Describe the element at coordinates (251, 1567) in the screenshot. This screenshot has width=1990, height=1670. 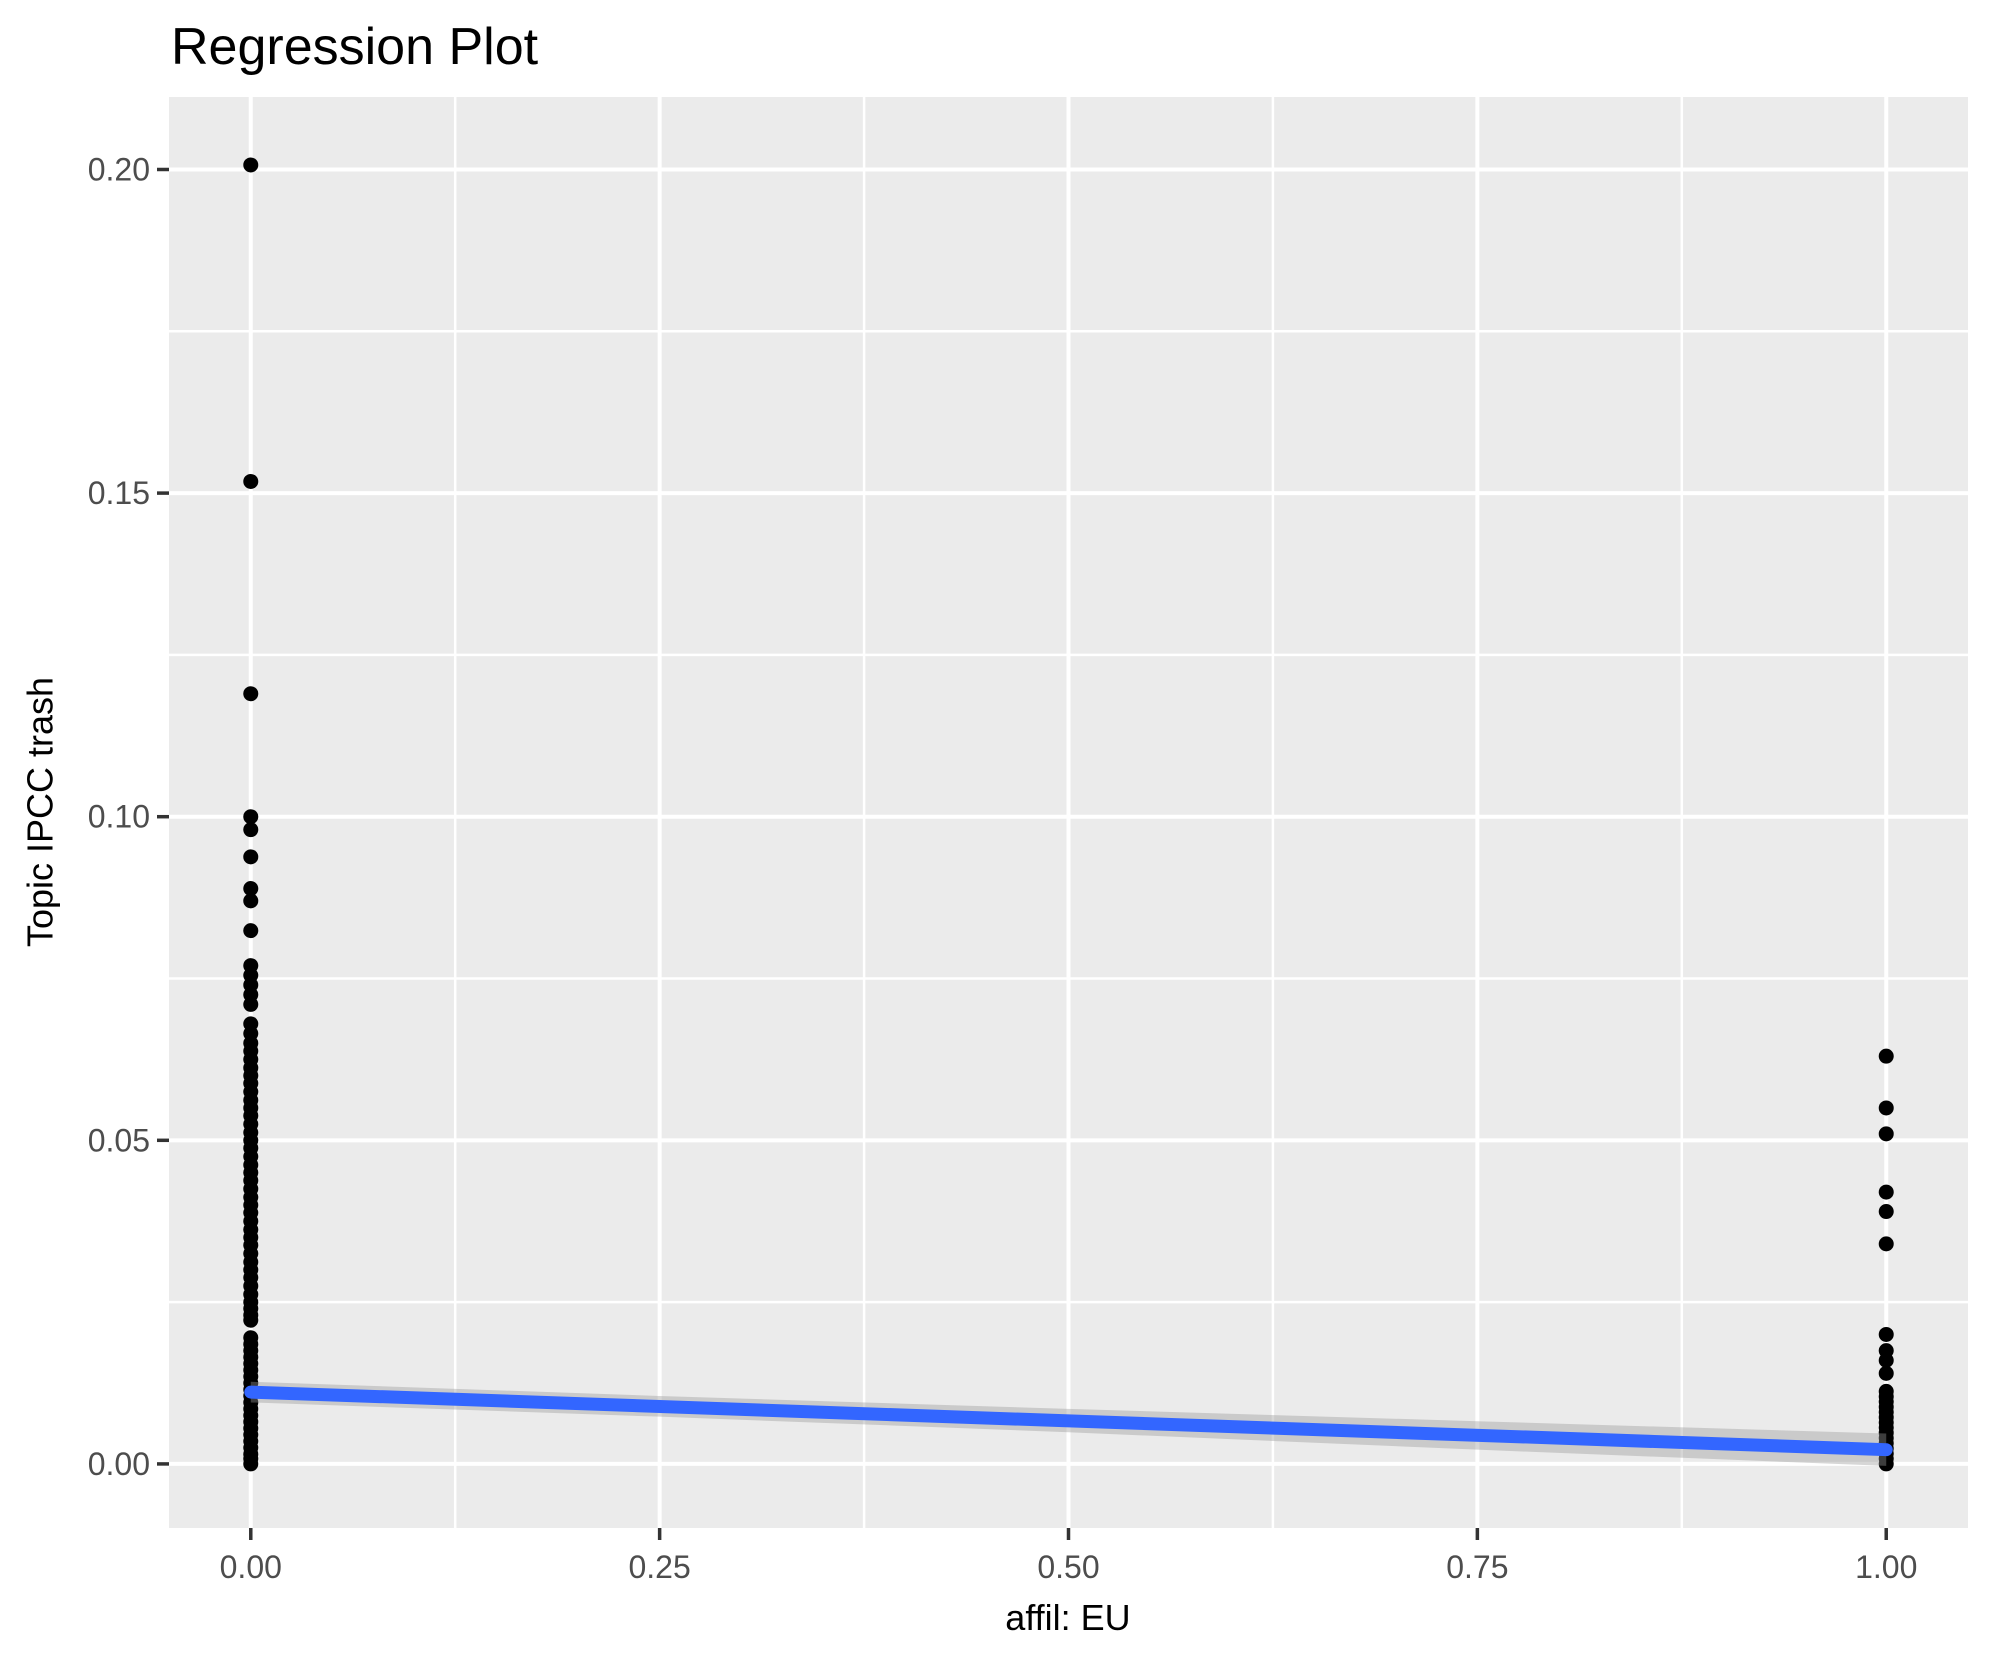
I see `x-tick-label: 0.00` at that location.